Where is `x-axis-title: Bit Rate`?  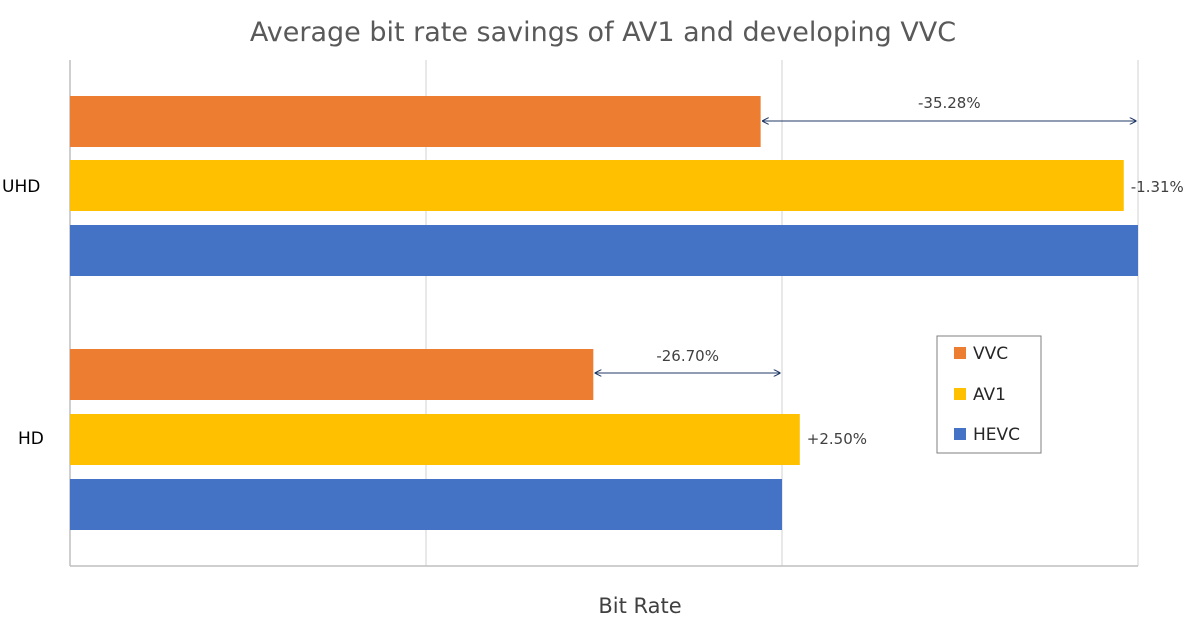
x-axis-title: Bit Rate is located at coordinates (639, 606).